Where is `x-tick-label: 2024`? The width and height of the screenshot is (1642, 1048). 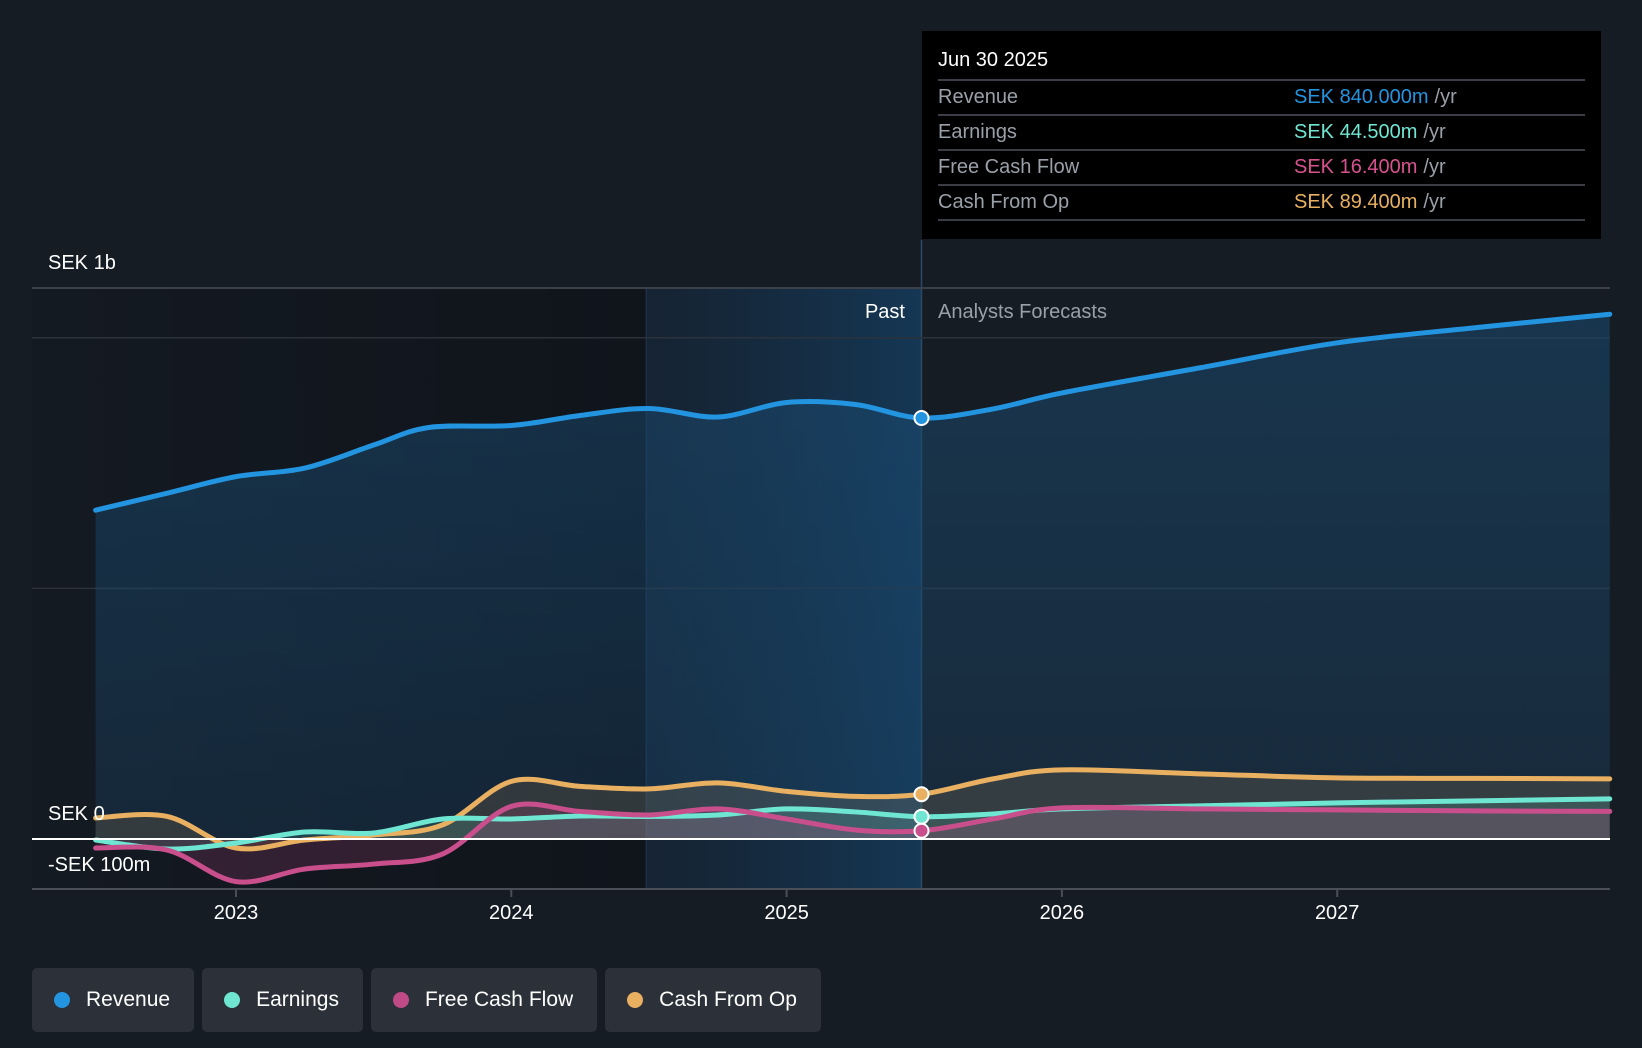 x-tick-label: 2024 is located at coordinates (511, 913).